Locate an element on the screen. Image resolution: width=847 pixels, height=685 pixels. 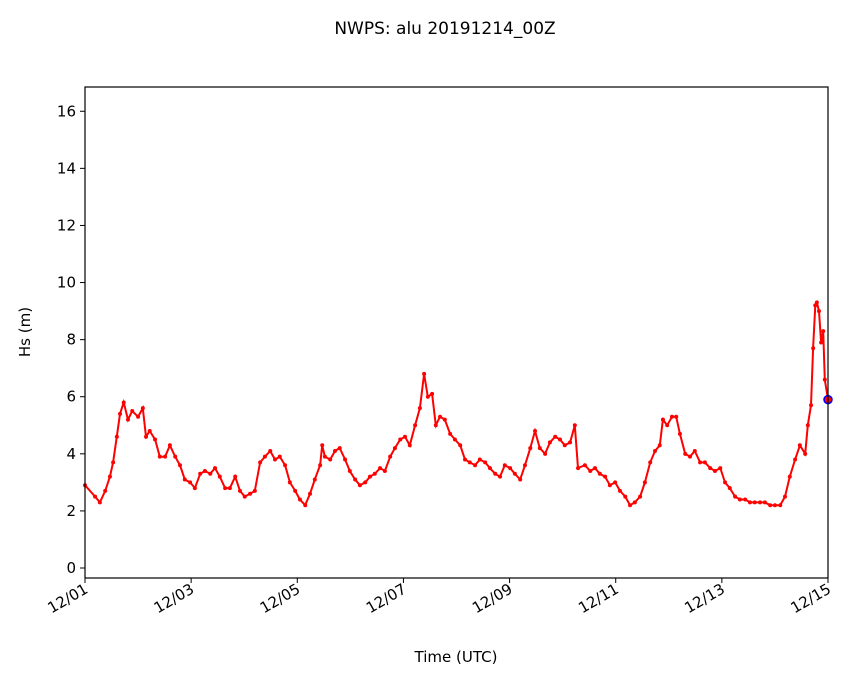
y-tick-label: 8 is located at coordinates (71, 340).